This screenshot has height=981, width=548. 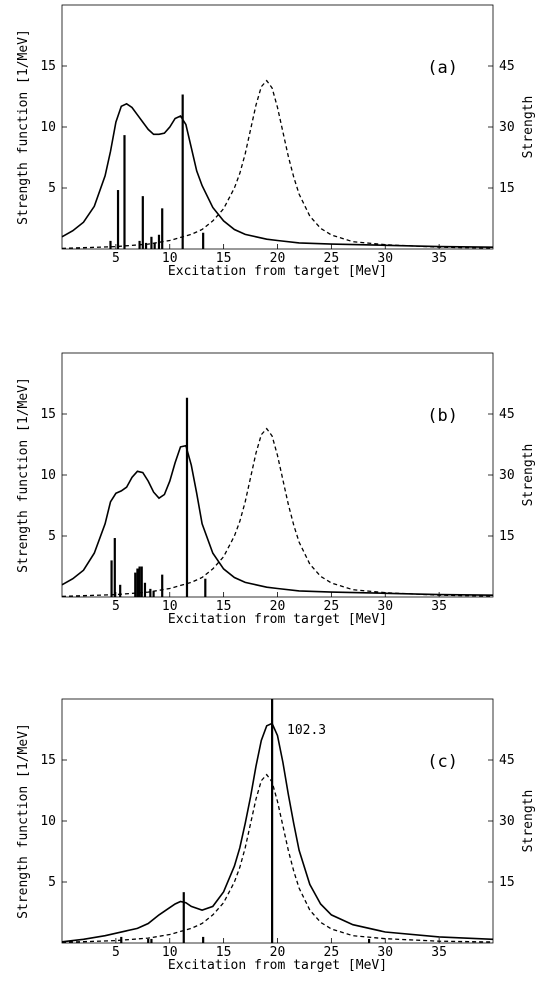 What do you see at coordinates (442, 762) in the screenshot?
I see `panel-label: (c)` at bounding box center [442, 762].